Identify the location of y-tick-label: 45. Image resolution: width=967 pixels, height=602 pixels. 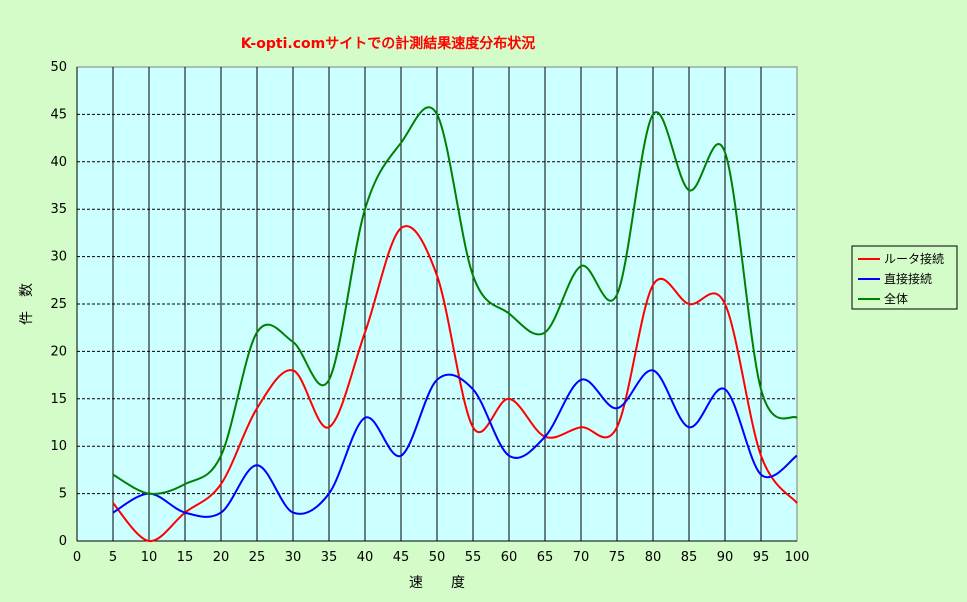
(58, 114).